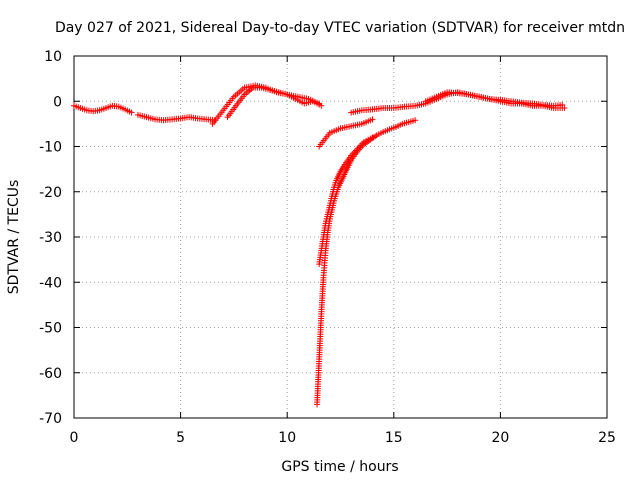  I want to click on y-tick-label: 0, so click(57, 102).